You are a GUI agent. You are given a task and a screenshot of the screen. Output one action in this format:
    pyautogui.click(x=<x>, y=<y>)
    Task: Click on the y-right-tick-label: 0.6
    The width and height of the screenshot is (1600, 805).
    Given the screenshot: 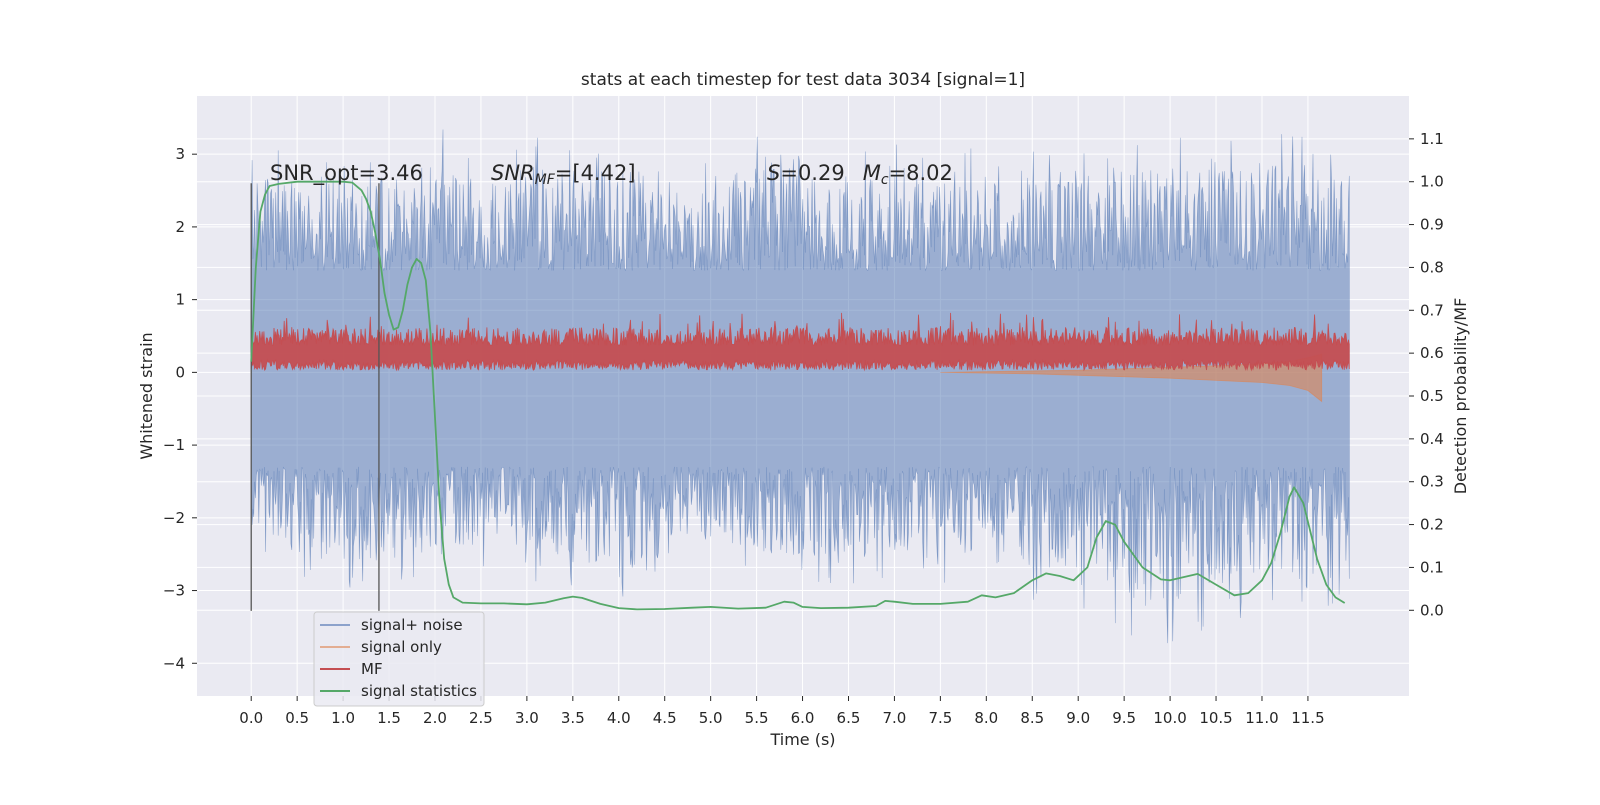 What is the action you would take?
    pyautogui.click(x=1432, y=353)
    